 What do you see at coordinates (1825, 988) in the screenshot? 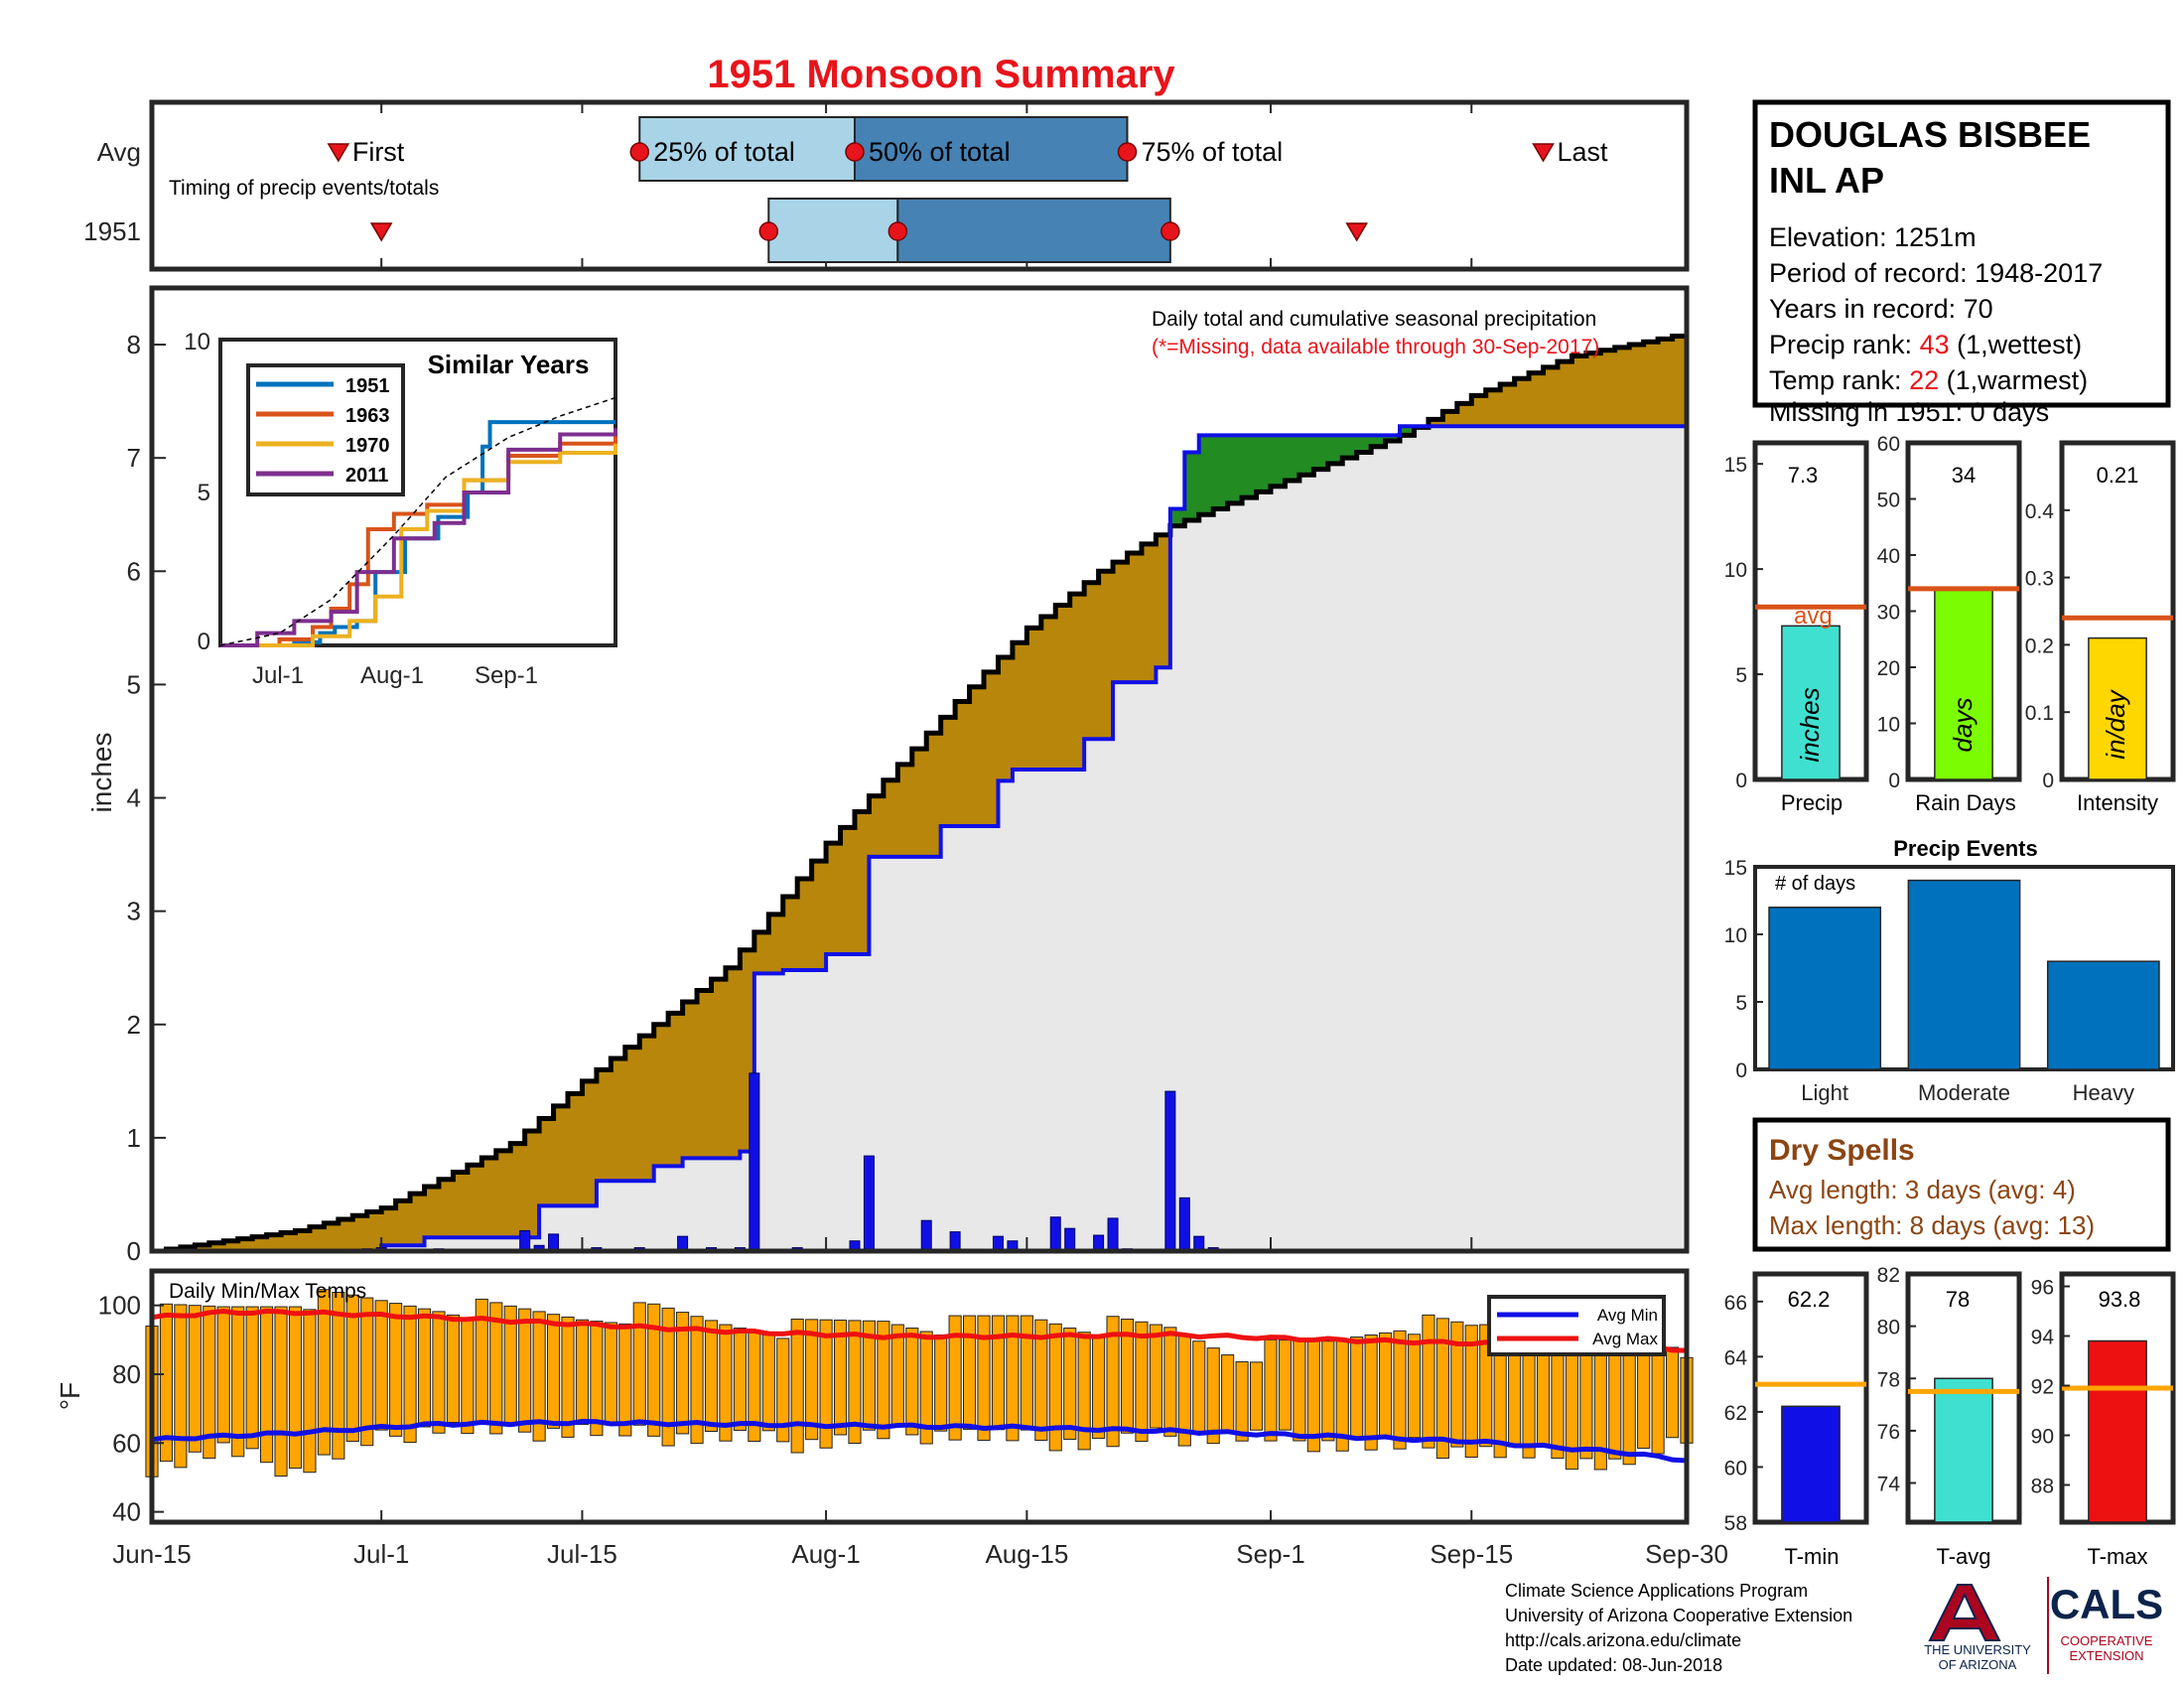
I see `events-bar` at bounding box center [1825, 988].